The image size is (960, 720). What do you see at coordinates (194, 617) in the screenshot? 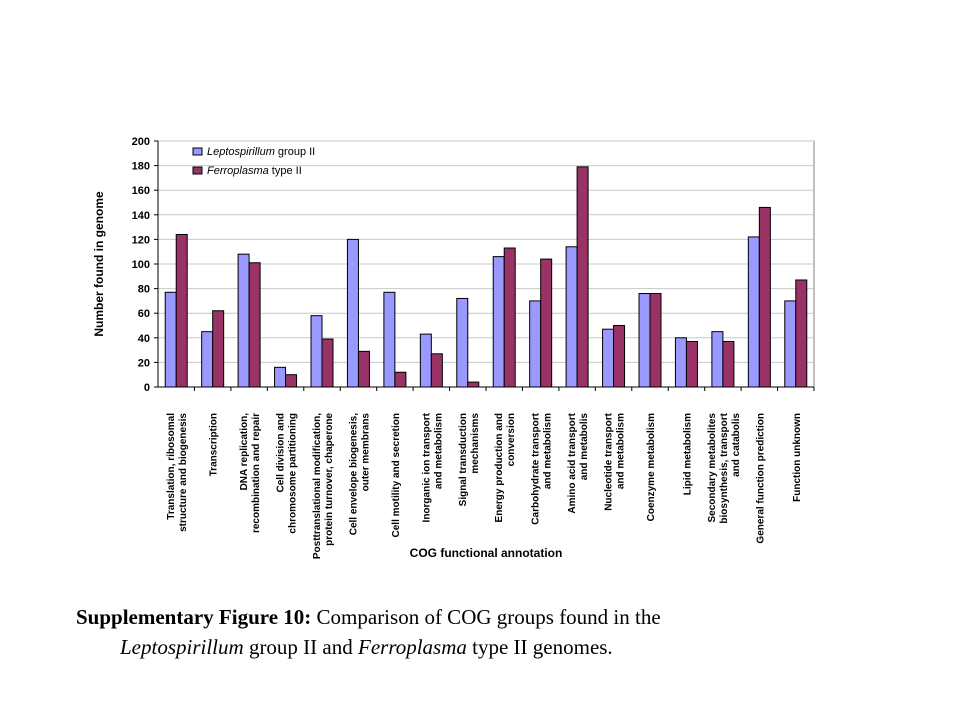
I see `caption-label: Supplementary Figure 10:` at bounding box center [194, 617].